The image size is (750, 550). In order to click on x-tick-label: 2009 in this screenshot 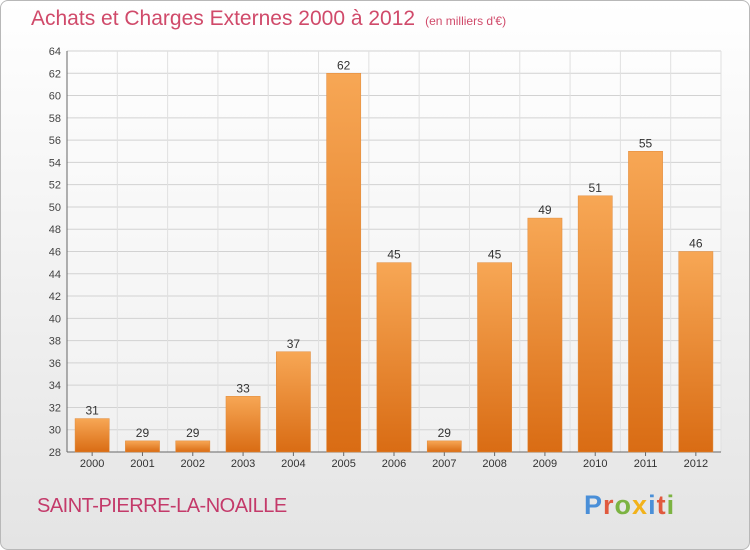, I will do `click(545, 464)`.